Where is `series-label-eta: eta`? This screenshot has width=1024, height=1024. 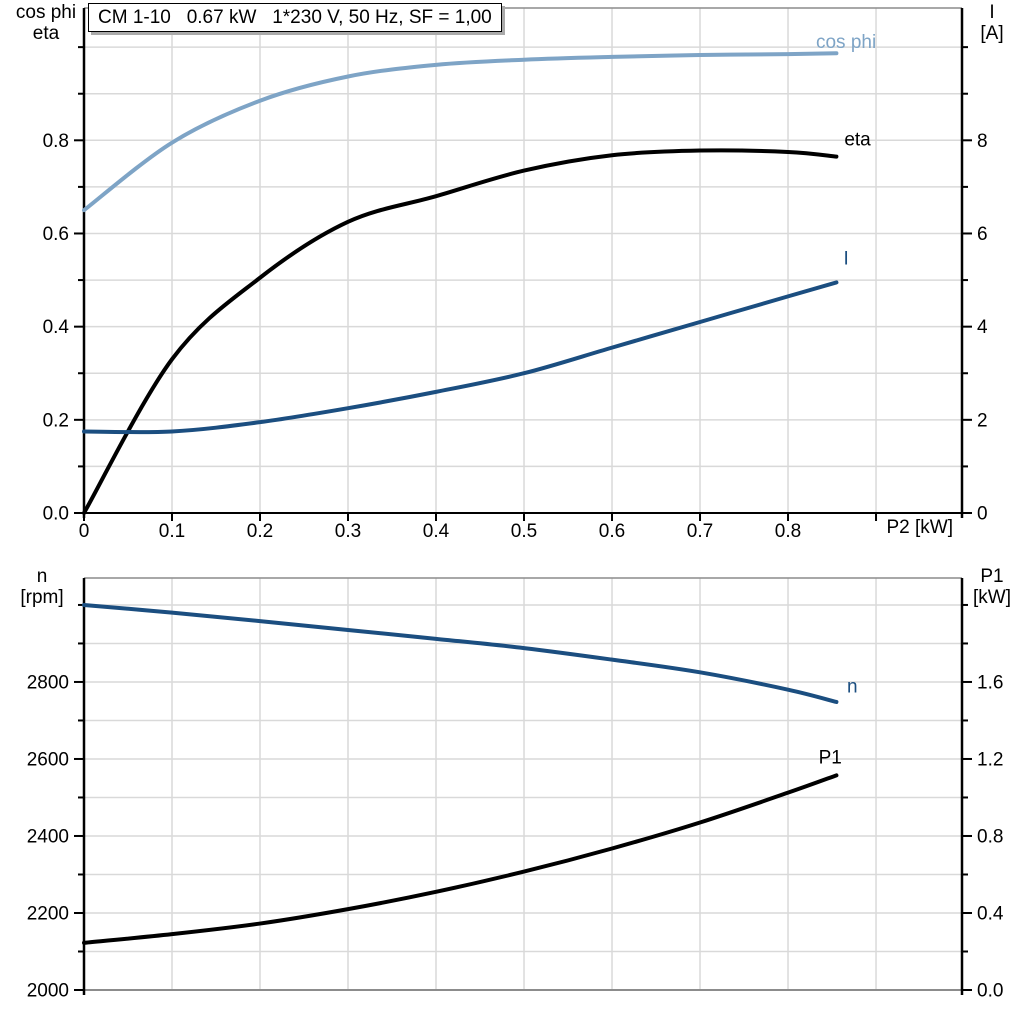
series-label-eta: eta is located at coordinates (857, 139).